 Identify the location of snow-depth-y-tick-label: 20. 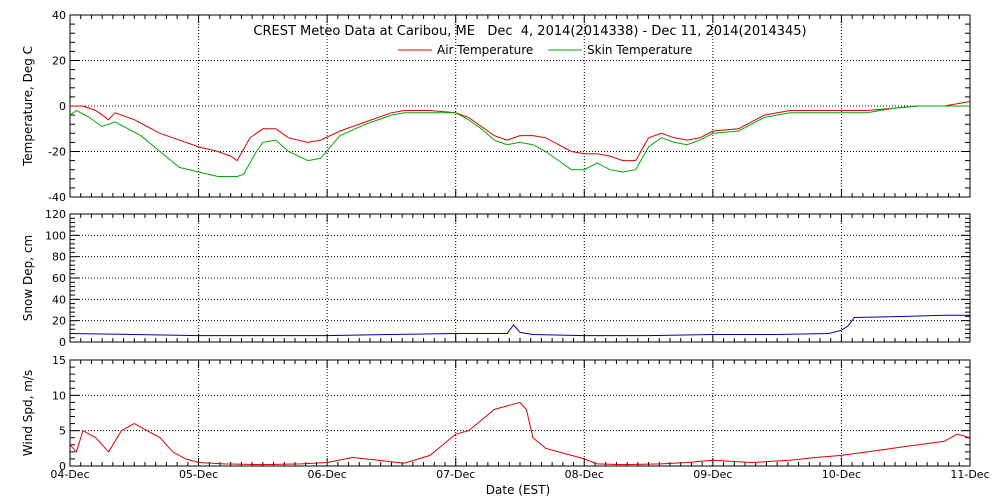
(59, 321).